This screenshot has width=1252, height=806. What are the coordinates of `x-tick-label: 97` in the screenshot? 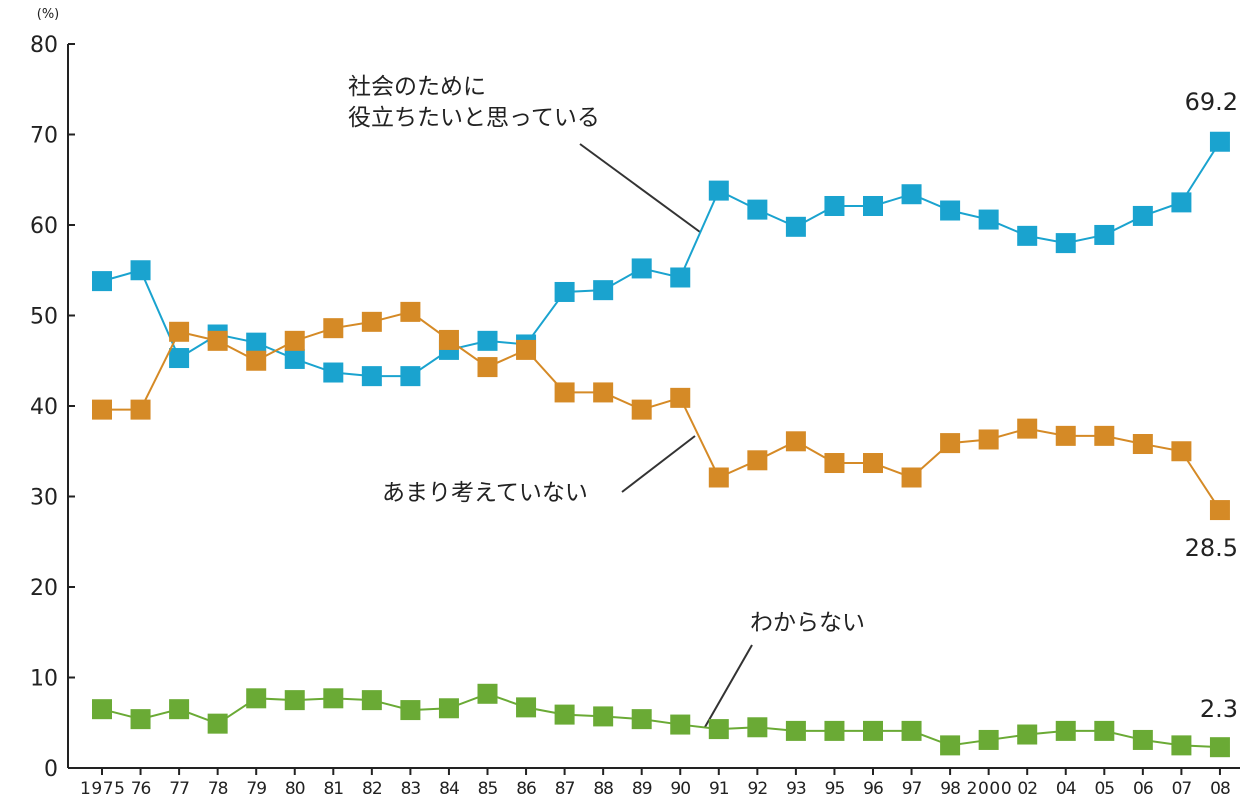 It's located at (912, 789).